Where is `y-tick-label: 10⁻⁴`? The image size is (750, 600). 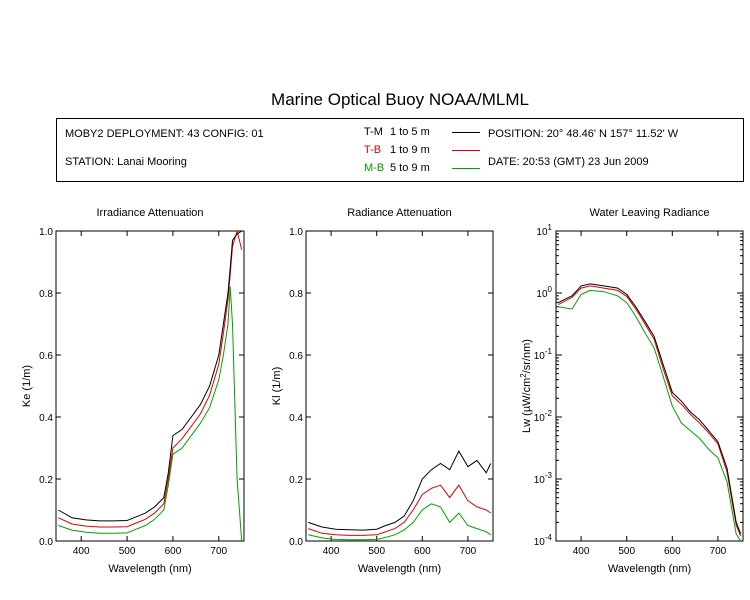 y-tick-label: 10⁻⁴ is located at coordinates (543, 540).